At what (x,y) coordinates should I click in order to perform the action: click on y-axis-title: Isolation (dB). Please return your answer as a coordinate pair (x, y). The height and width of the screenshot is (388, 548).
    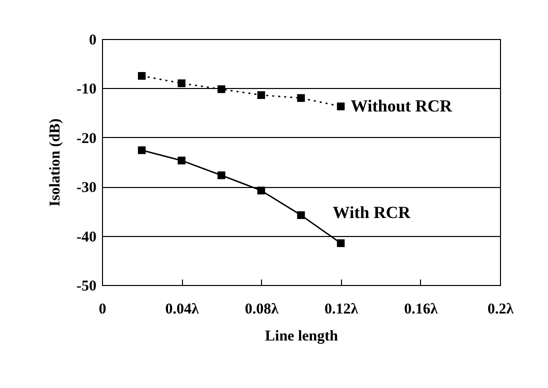
    Looking at the image, I should click on (56, 162).